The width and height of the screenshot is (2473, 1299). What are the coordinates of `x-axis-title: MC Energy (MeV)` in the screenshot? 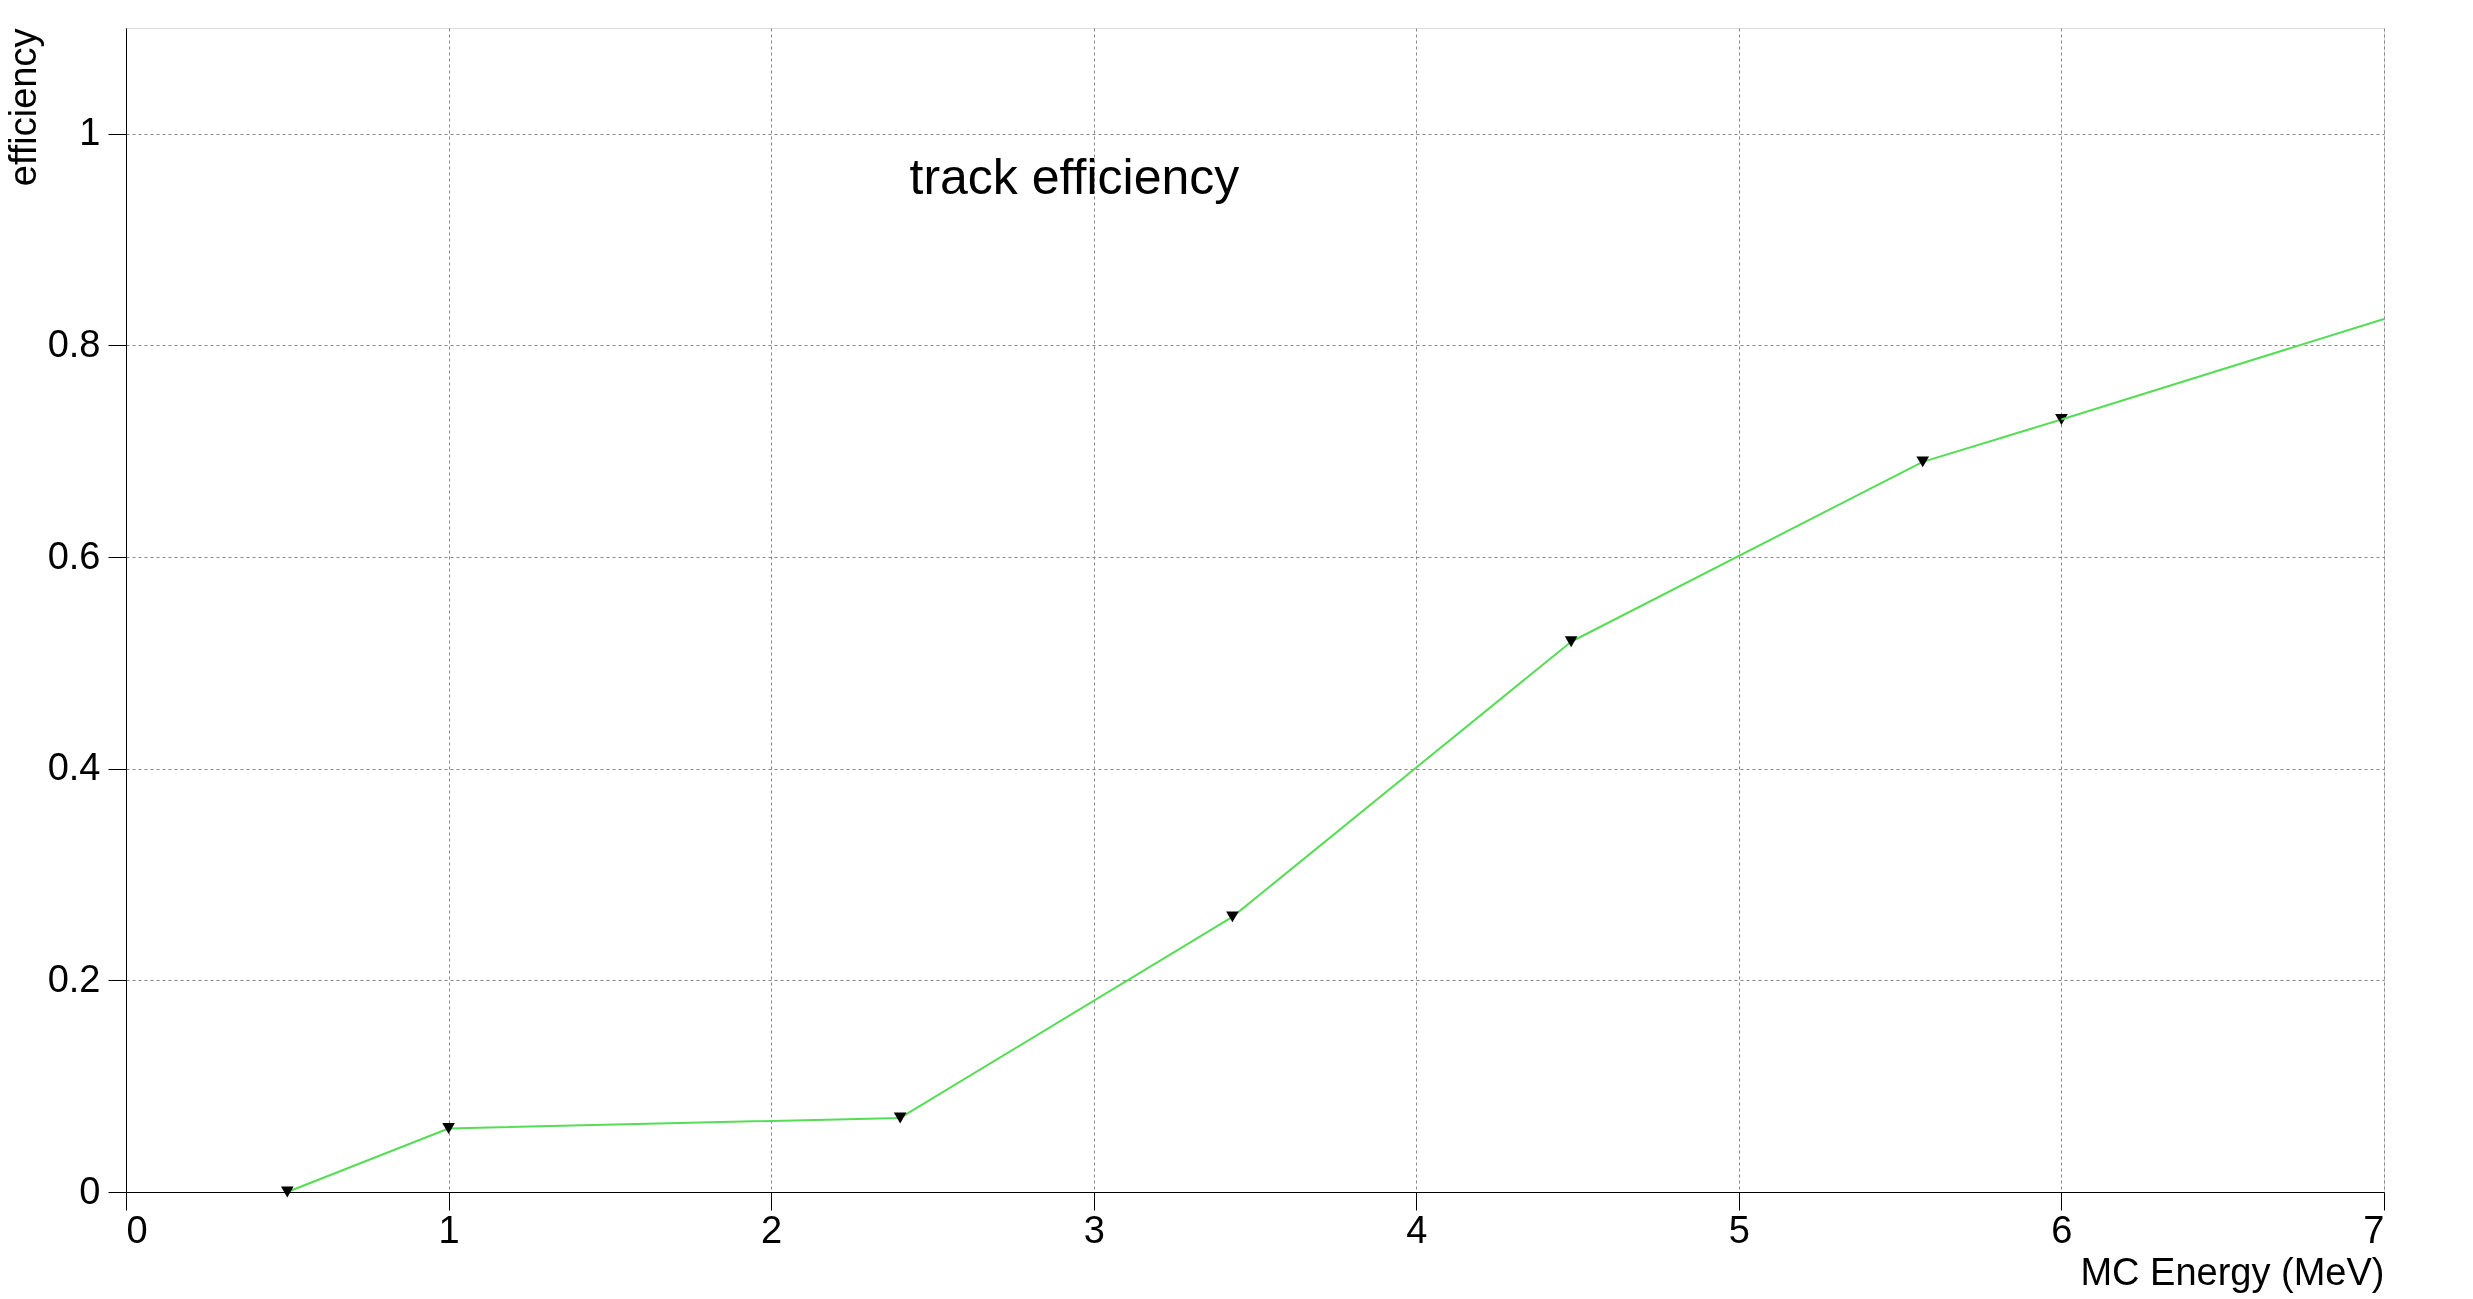 It's located at (2232, 1271).